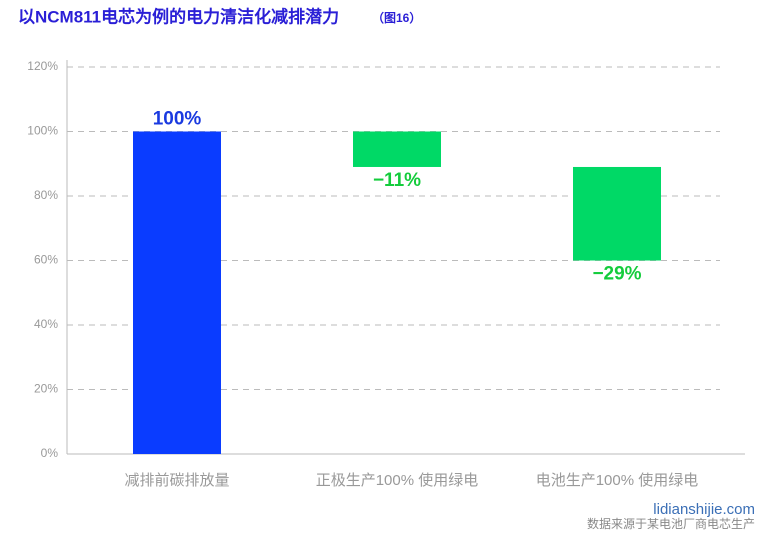 Image resolution: width=776 pixels, height=543 pixels. Describe the element at coordinates (176, 480) in the screenshot. I see `x-tick-label: 减排前碳排放量` at that location.